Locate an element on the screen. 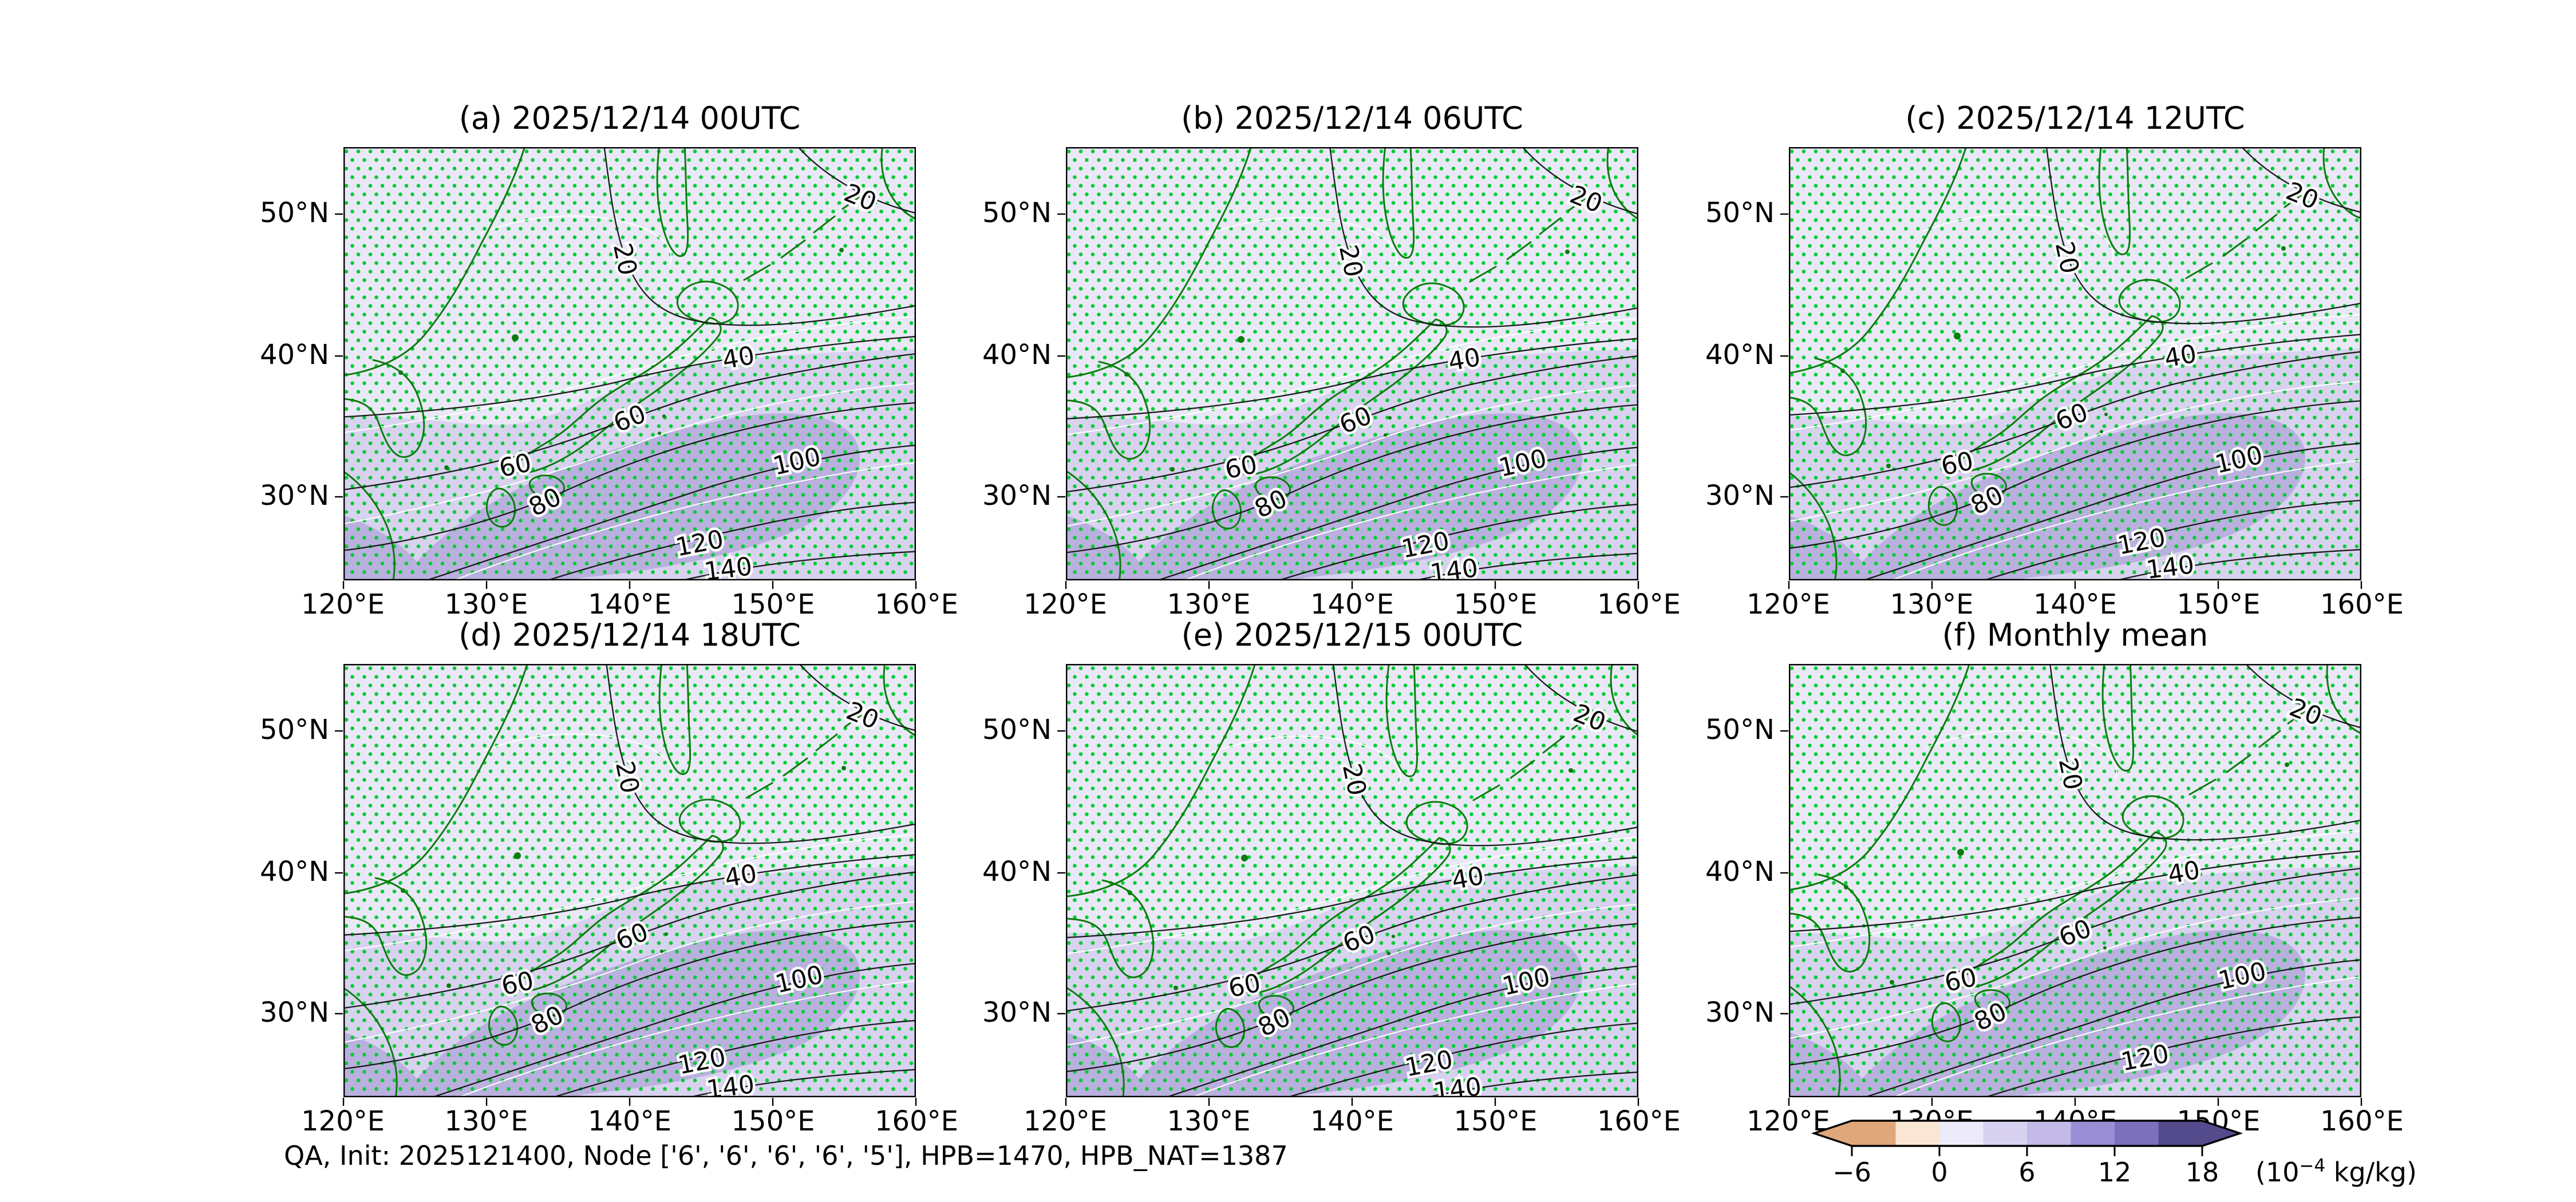  panel-title-d: (d) 2025/12/14 18UTC is located at coordinates (630, 635).